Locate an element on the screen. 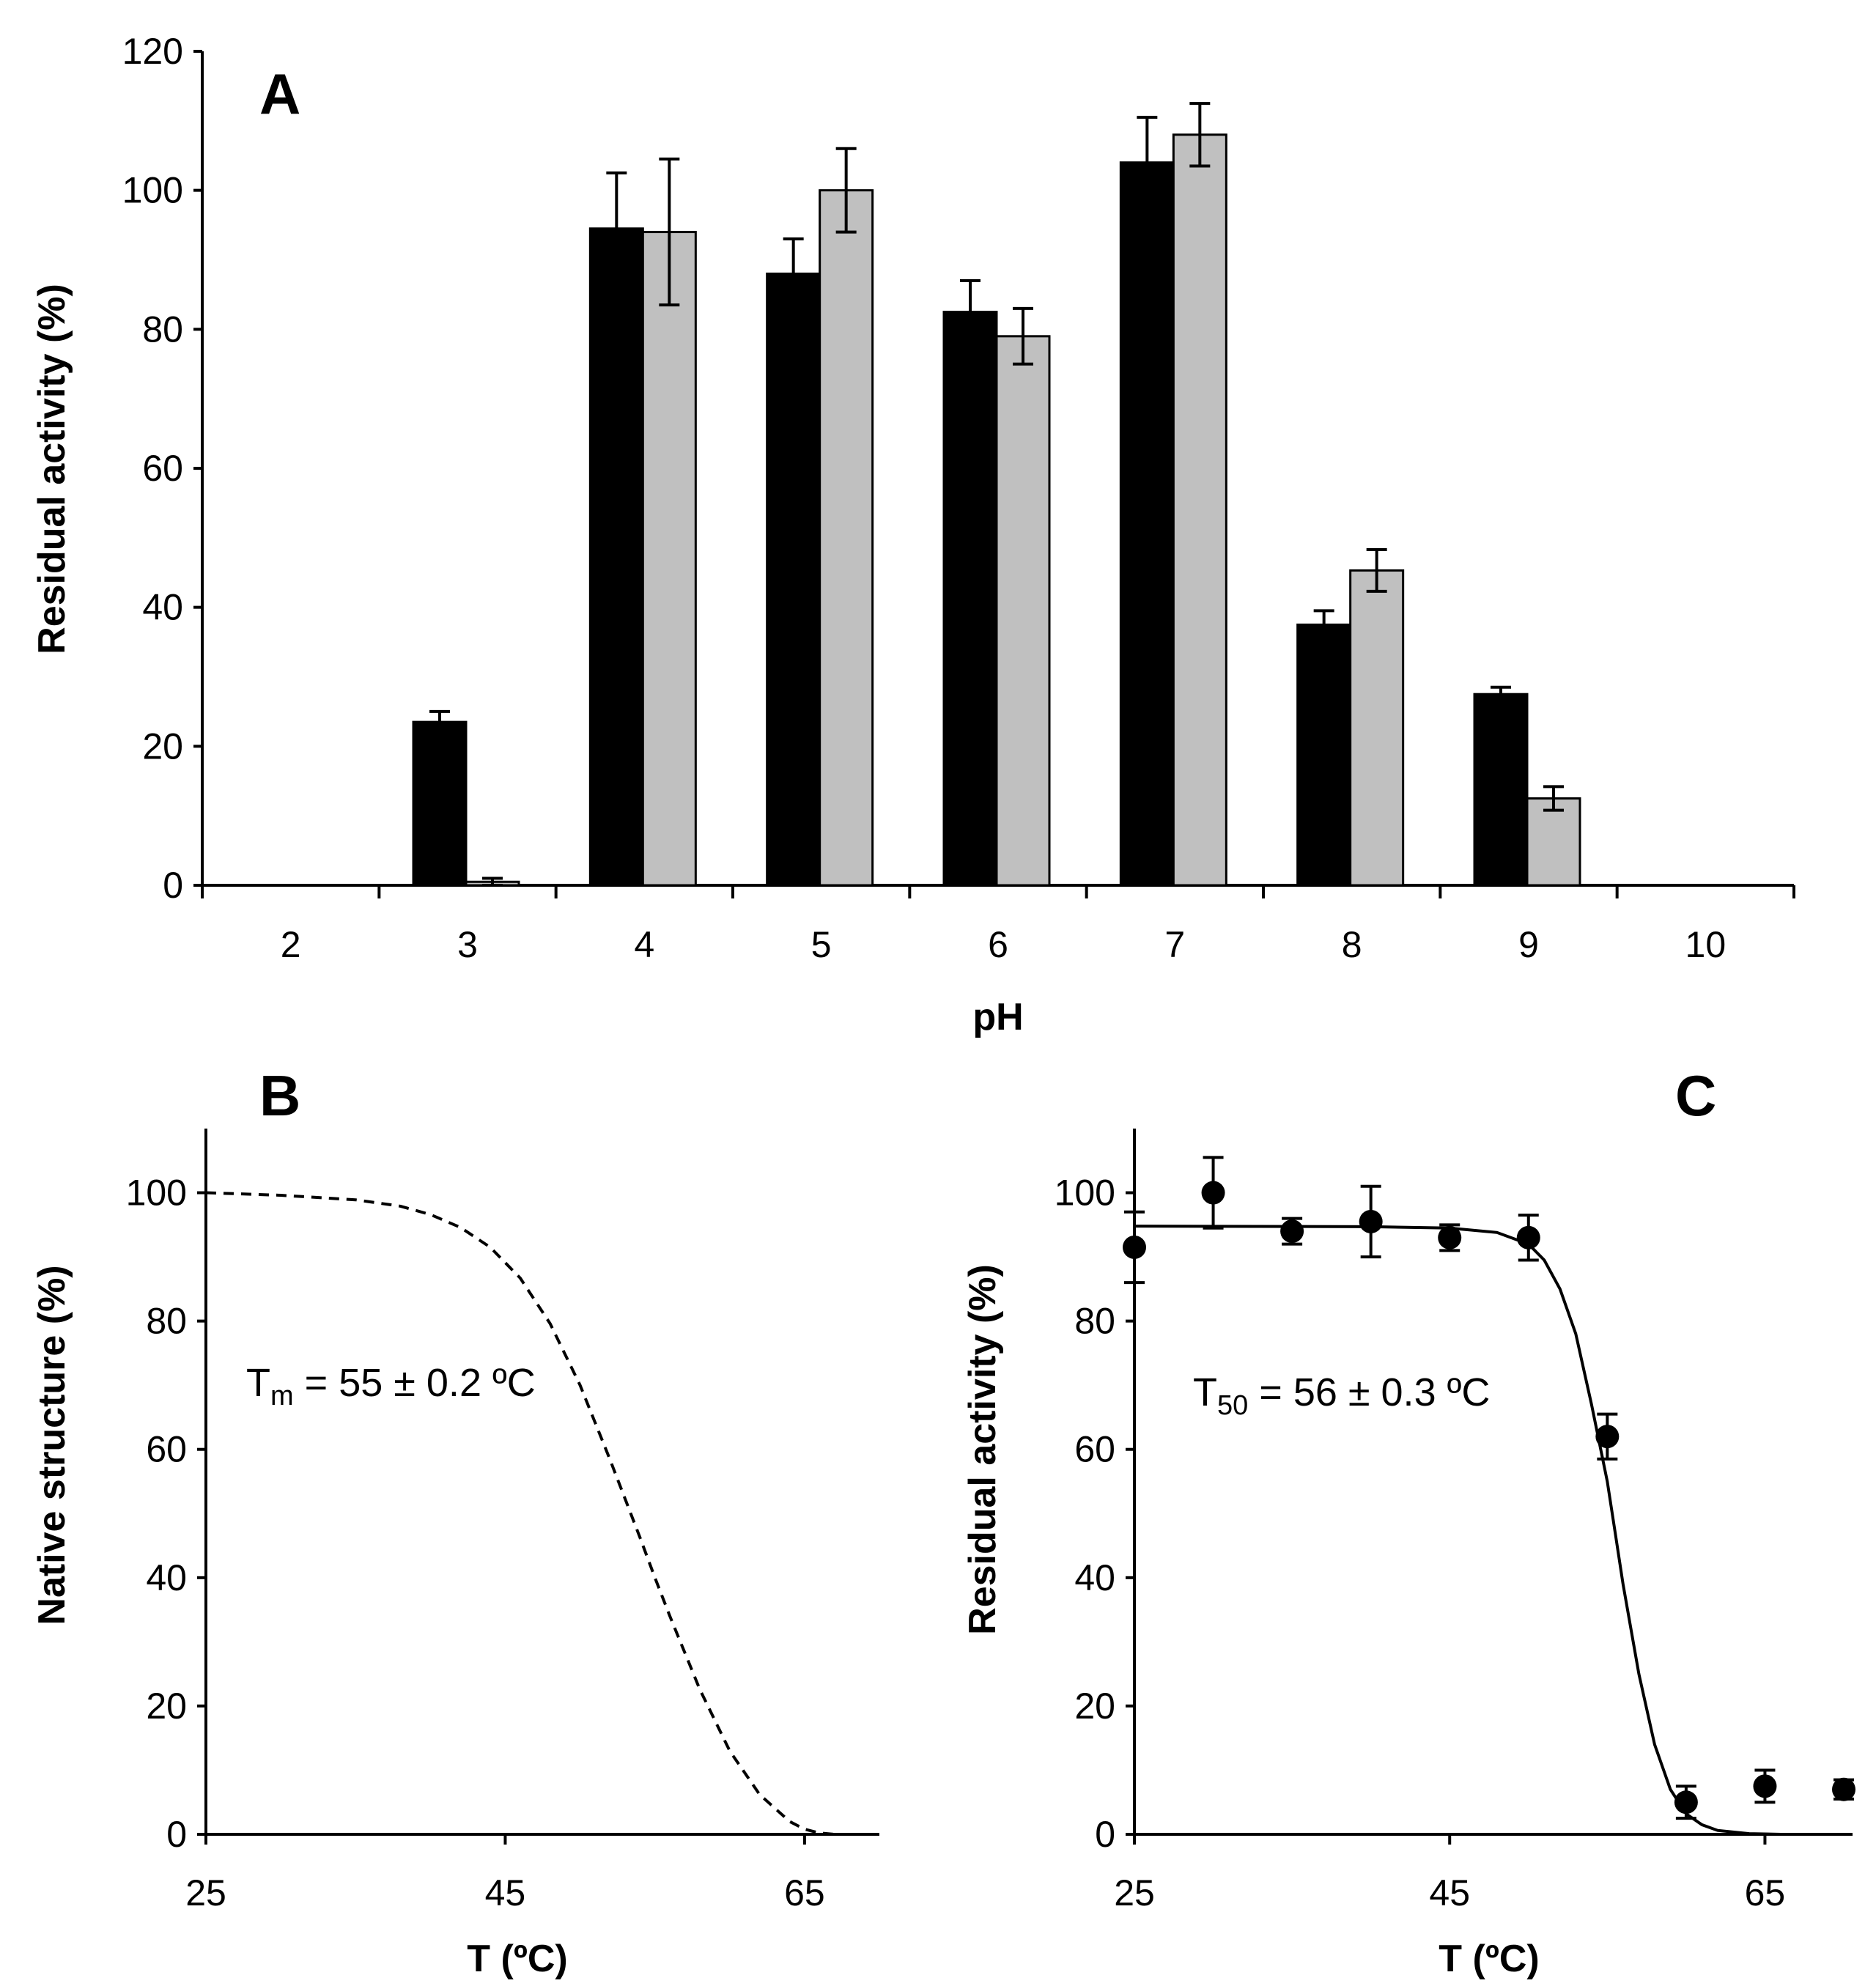  panel-b-tm-subscript: m is located at coordinates (282, 1396).